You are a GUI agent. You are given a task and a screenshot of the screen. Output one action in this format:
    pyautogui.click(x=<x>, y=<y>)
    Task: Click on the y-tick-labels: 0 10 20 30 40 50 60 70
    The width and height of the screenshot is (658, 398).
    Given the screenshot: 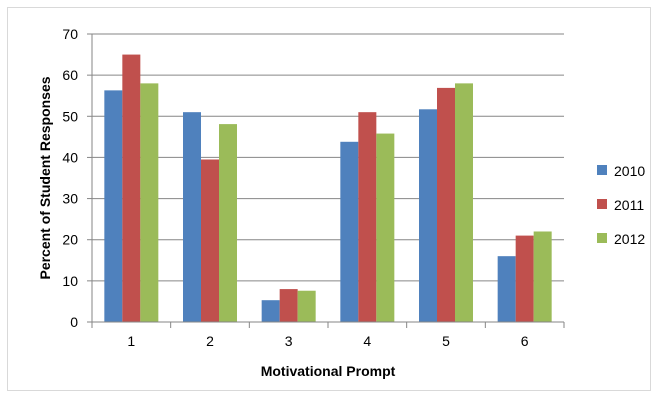 What is the action you would take?
    pyautogui.click(x=70, y=178)
    